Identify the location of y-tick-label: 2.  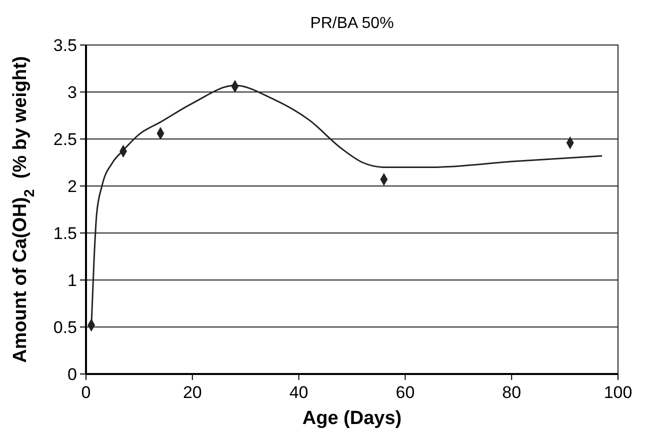
(72, 186).